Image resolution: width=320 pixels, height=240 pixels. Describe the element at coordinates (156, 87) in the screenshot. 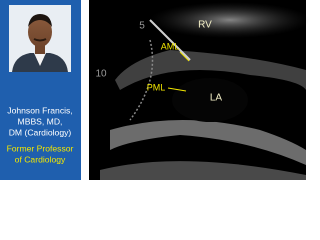

I see `structure-label: PML` at that location.